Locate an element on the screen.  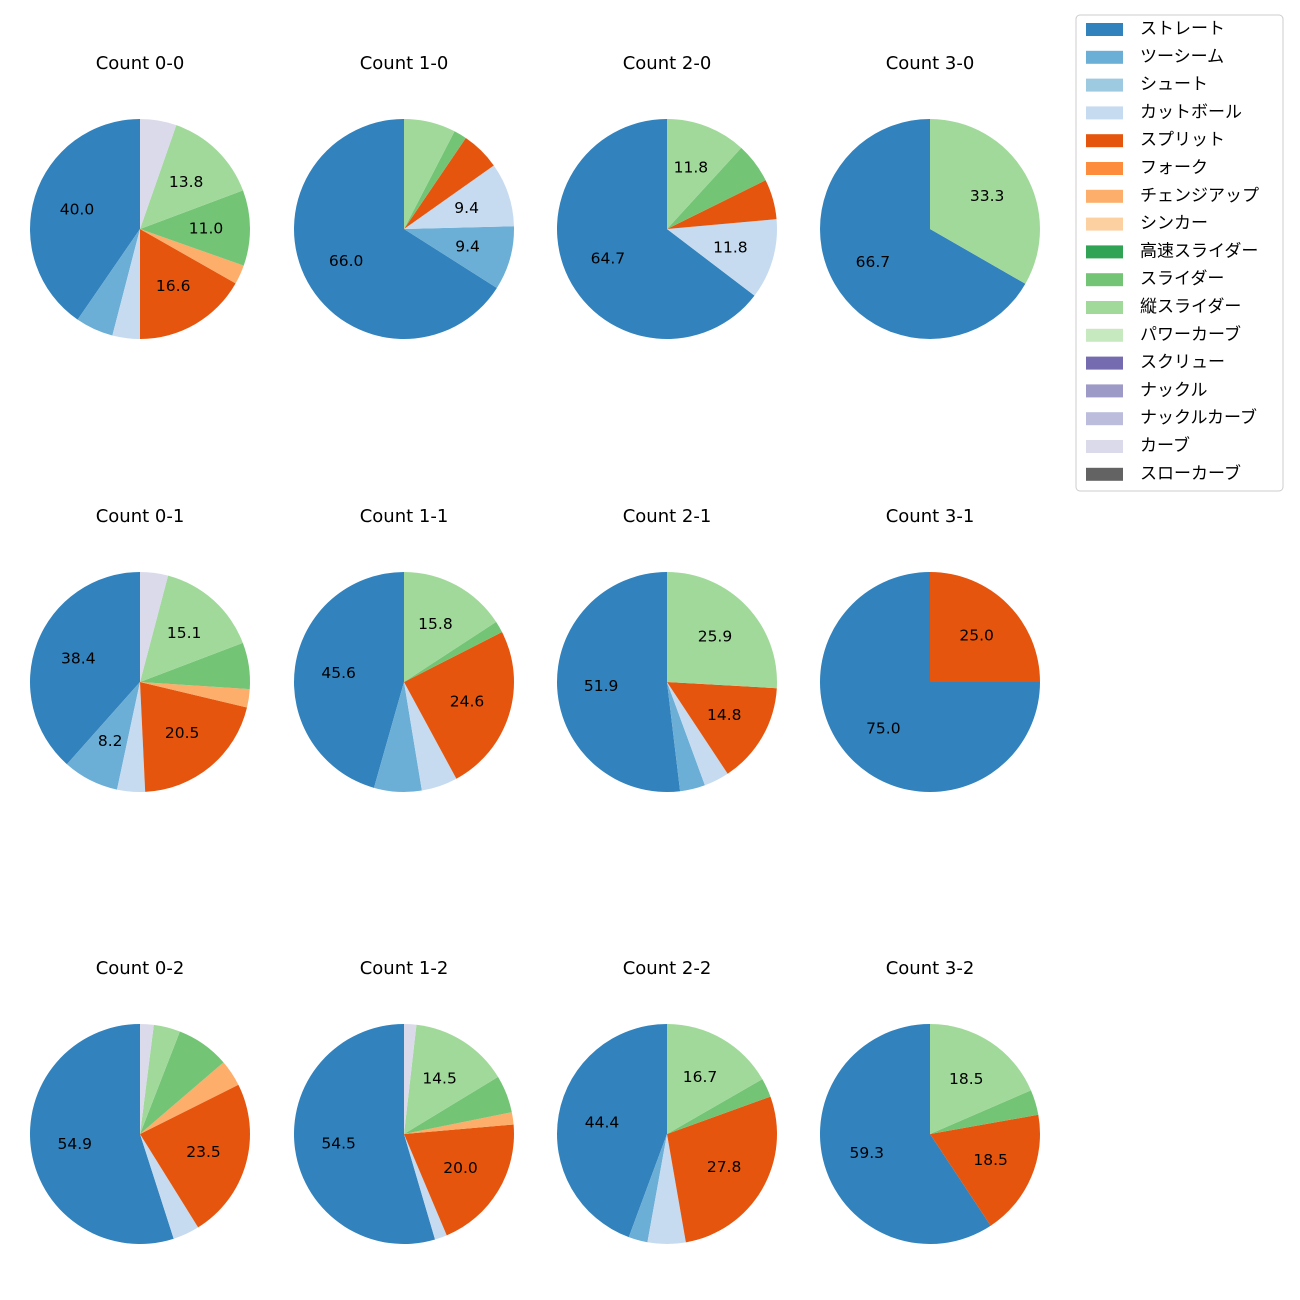
pie-title: Count 3-1 is located at coordinates (930, 516).